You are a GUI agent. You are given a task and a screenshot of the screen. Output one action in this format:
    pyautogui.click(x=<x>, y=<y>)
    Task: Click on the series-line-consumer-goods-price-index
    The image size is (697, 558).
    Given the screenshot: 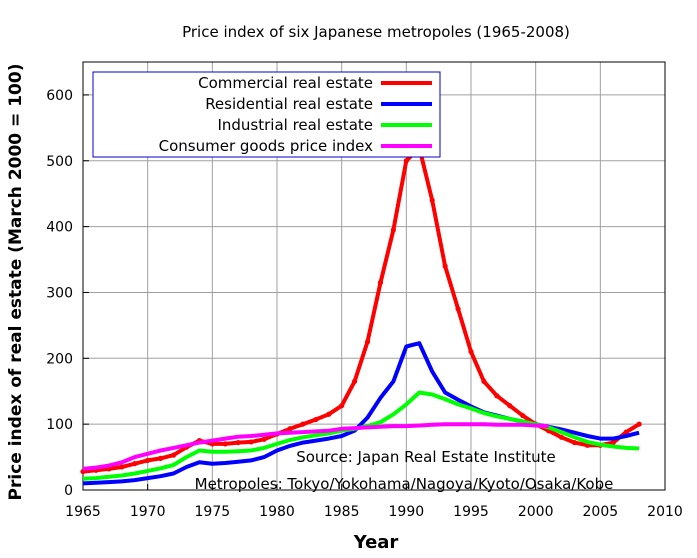 What is the action you would take?
    pyautogui.click(x=315, y=446)
    